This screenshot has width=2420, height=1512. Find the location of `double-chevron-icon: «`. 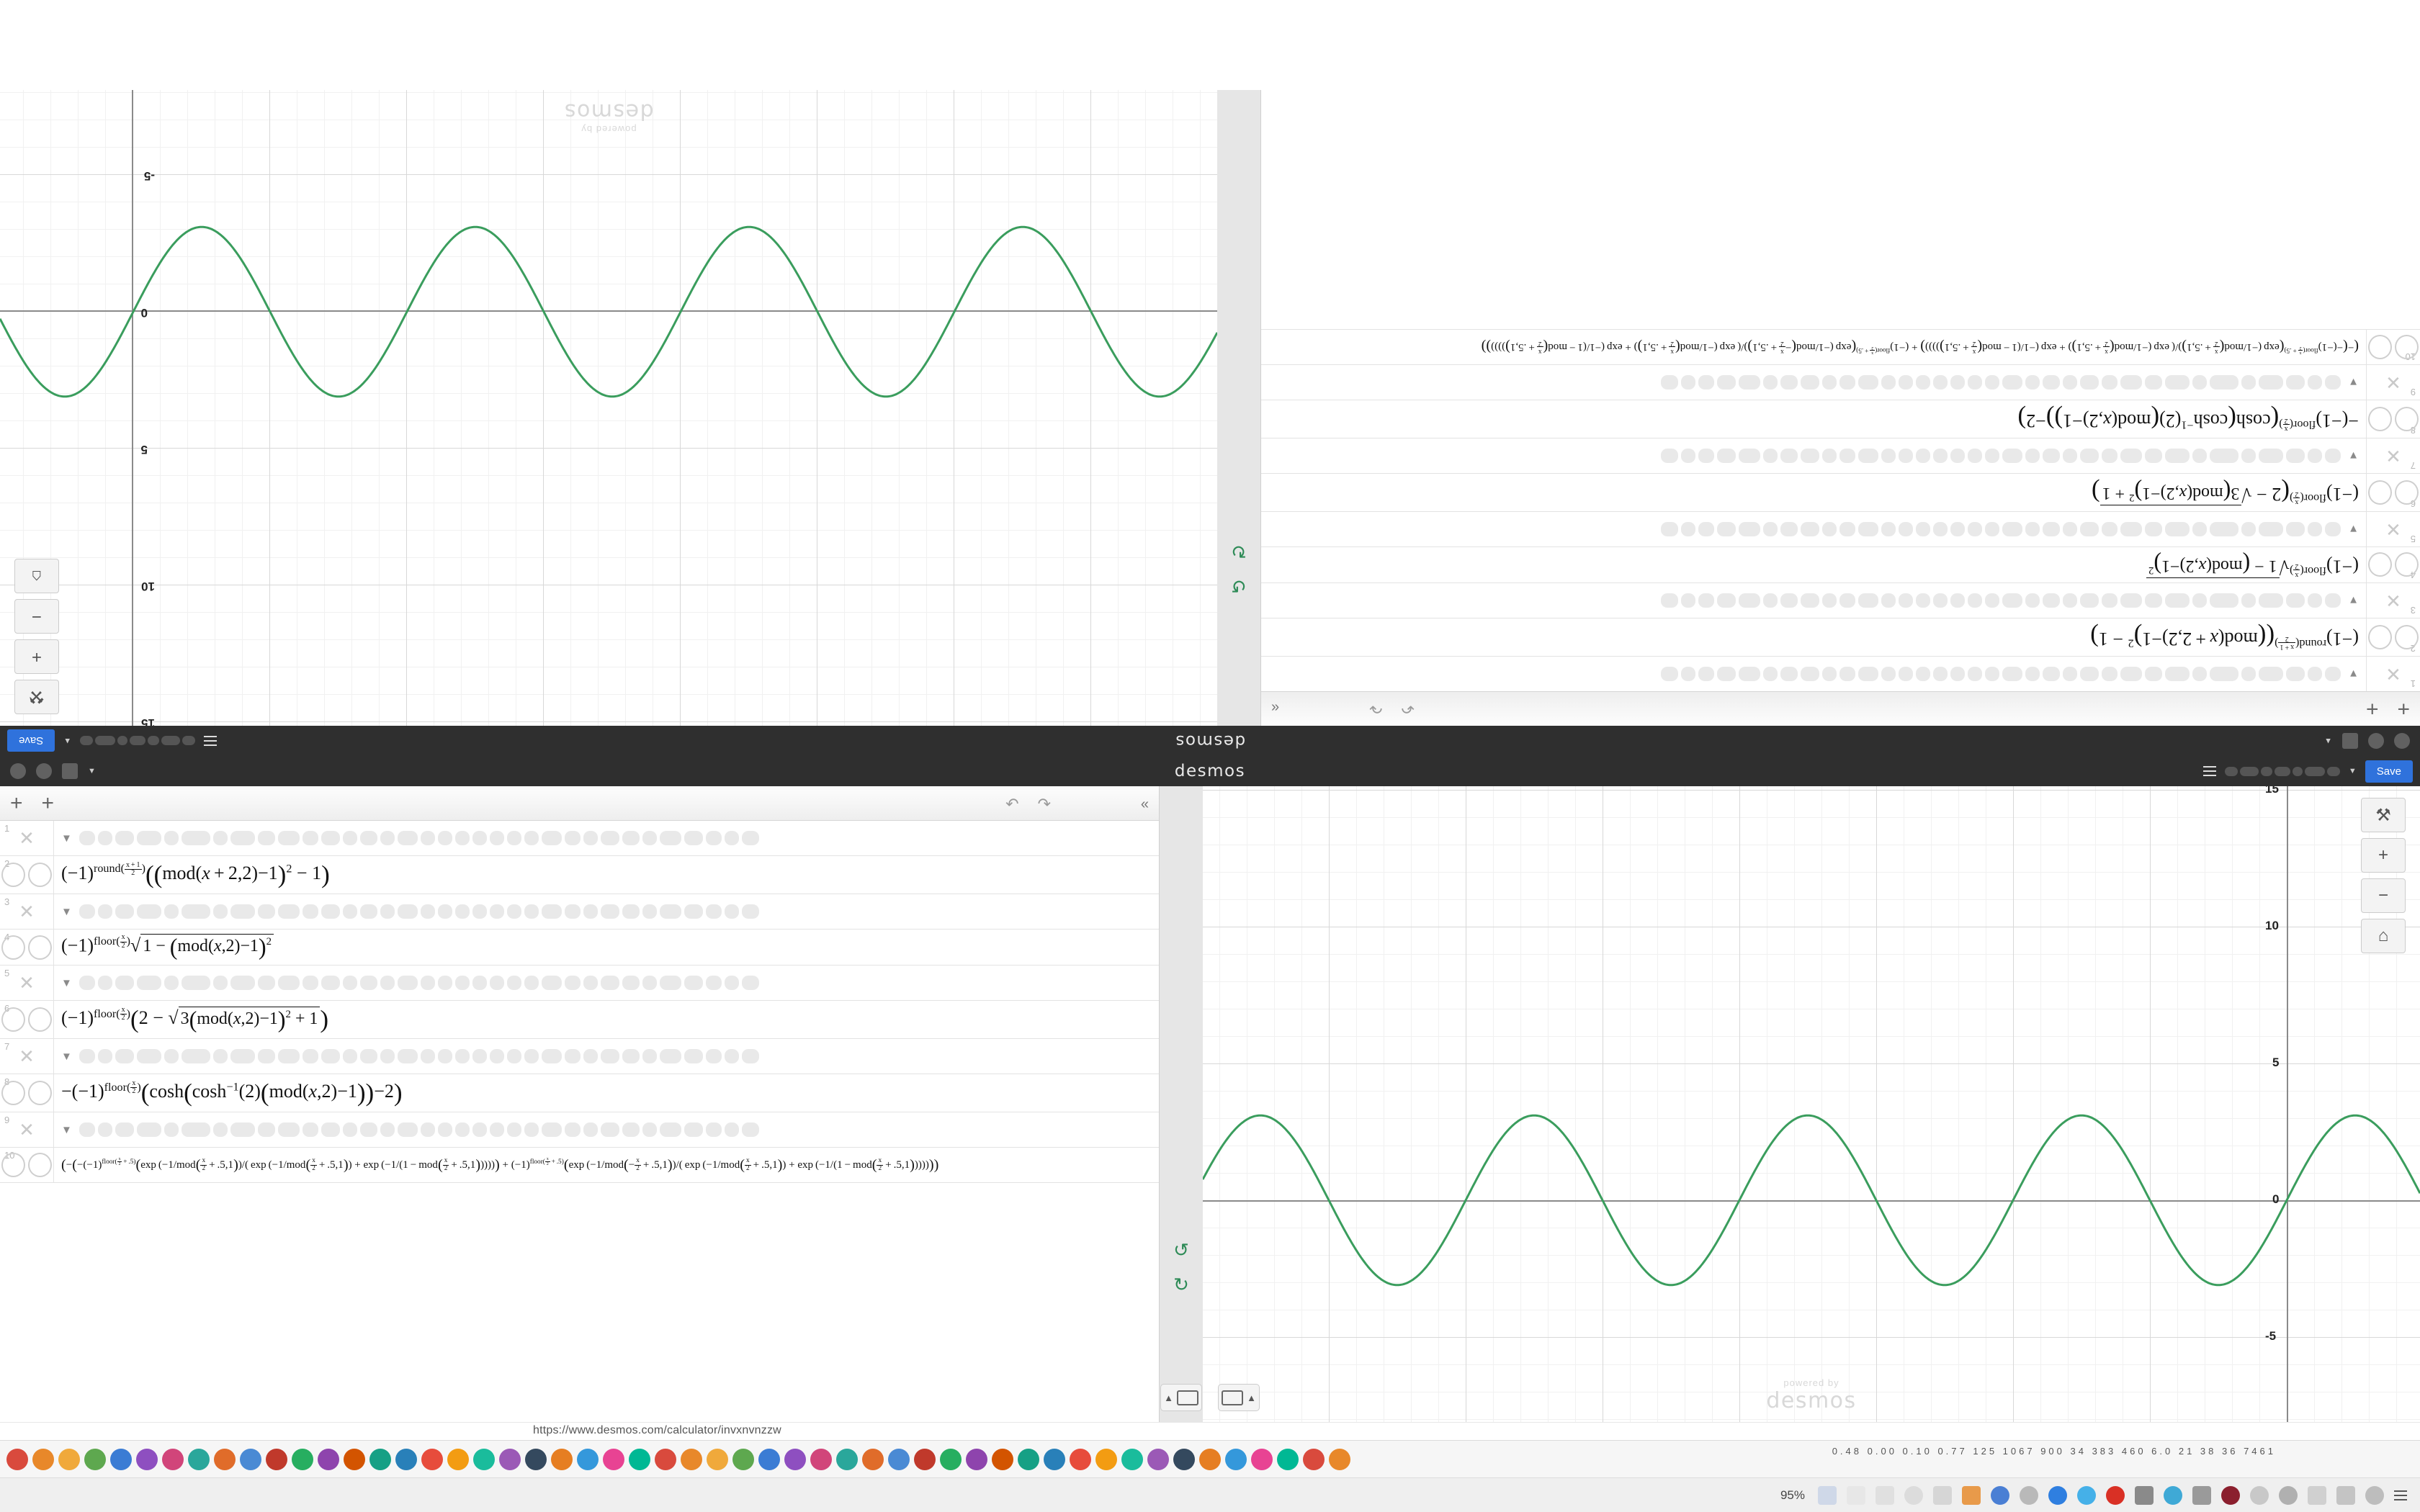

double-chevron-icon: « is located at coordinates (1144, 804).